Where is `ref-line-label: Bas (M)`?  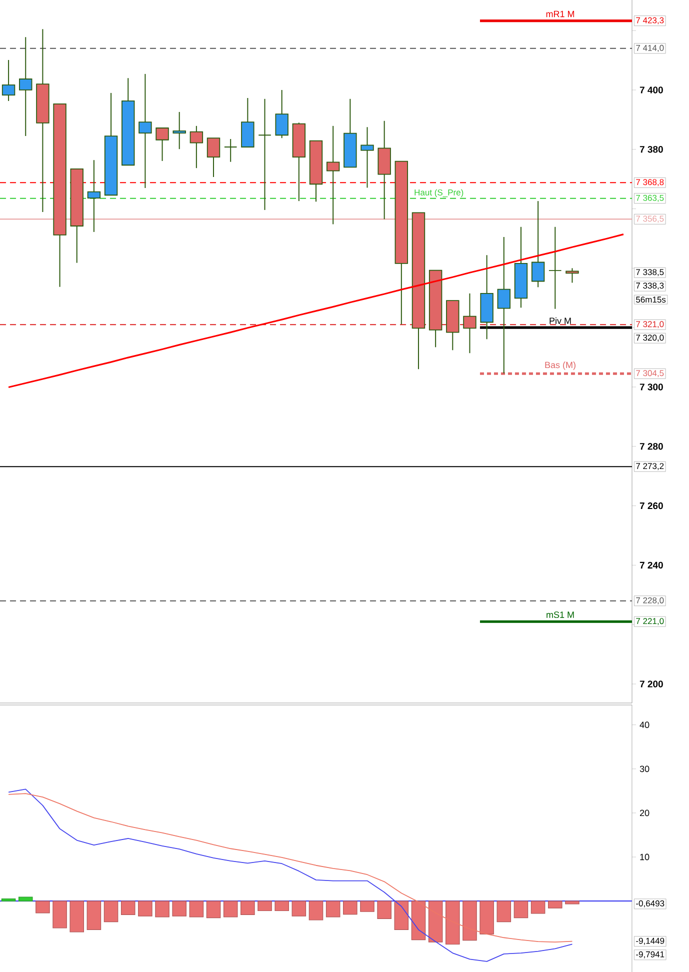
ref-line-label: Bas (M) is located at coordinates (560, 366).